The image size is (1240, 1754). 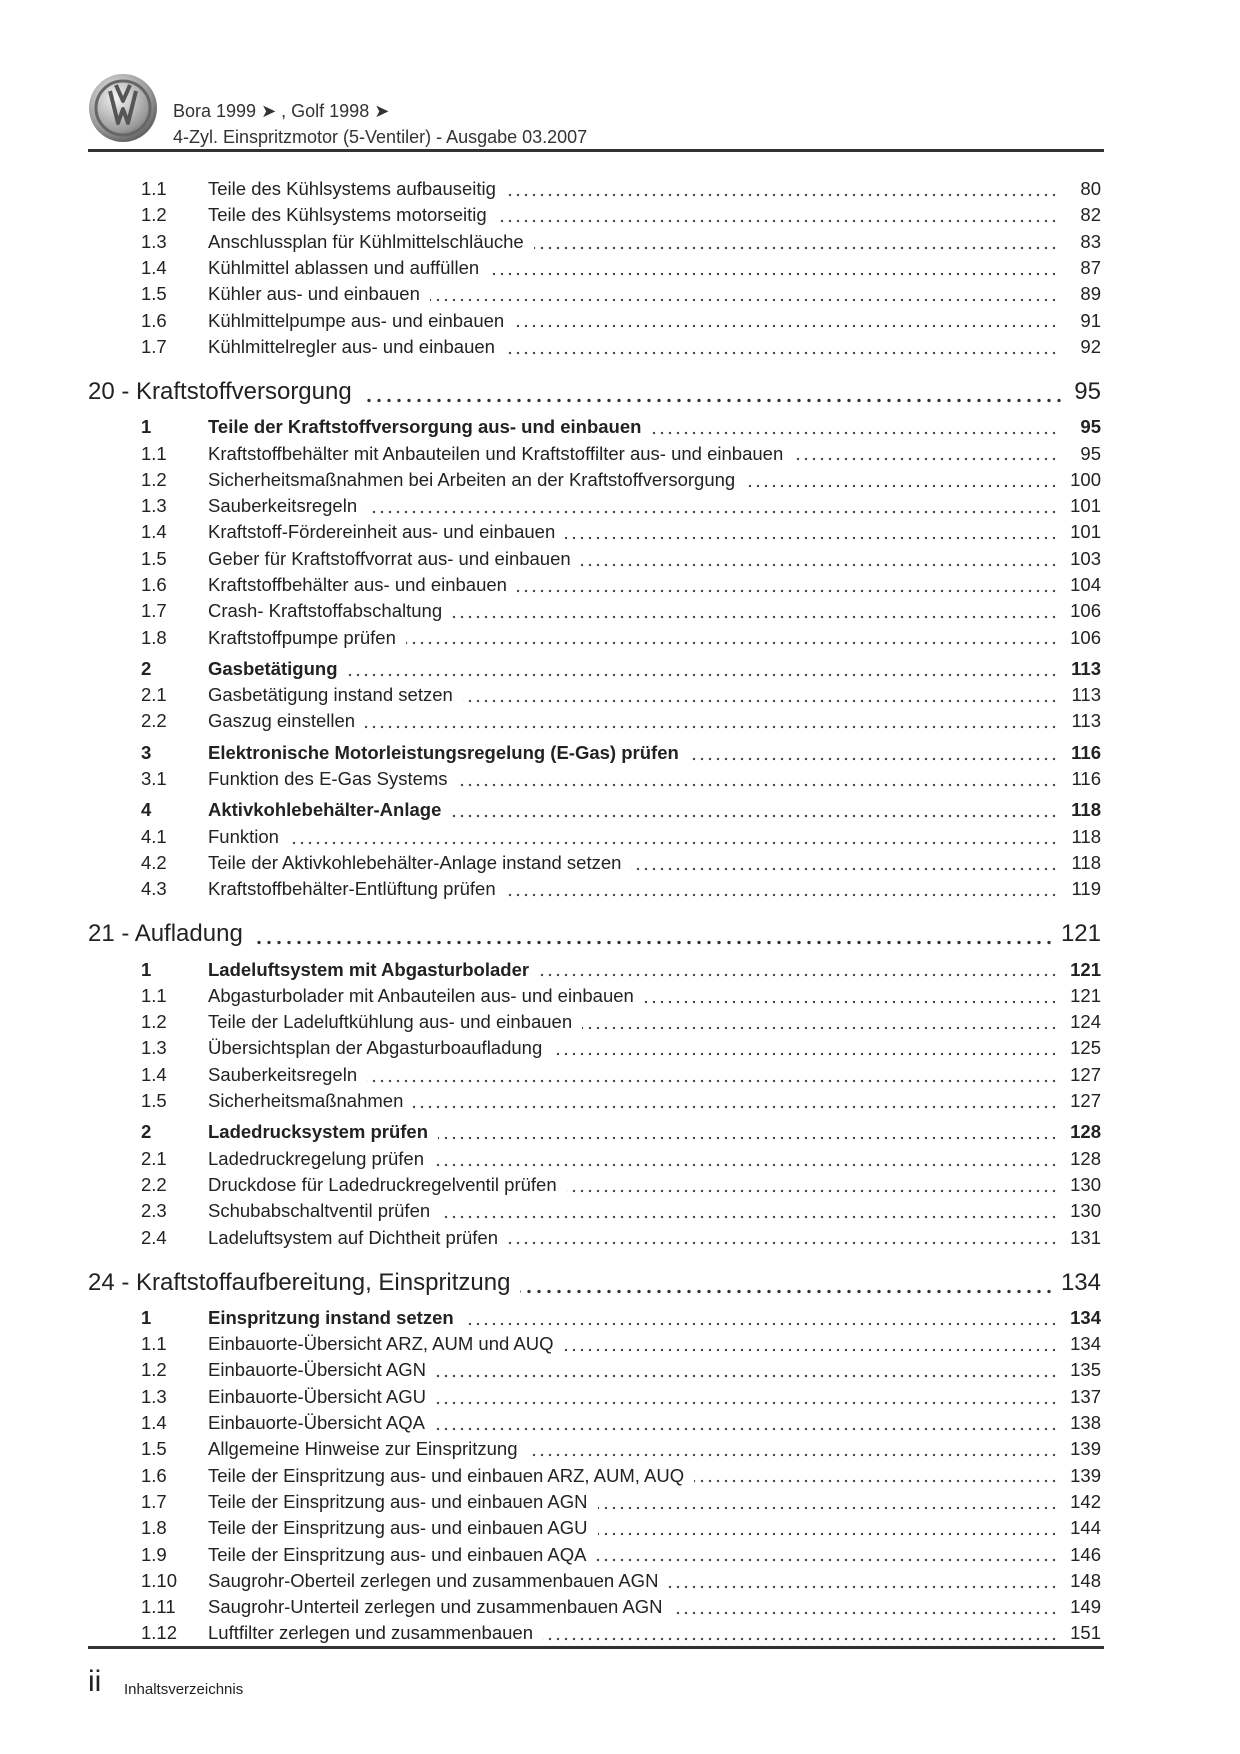 What do you see at coordinates (1081, 532) in the screenshot?
I see `entry-page: 101` at bounding box center [1081, 532].